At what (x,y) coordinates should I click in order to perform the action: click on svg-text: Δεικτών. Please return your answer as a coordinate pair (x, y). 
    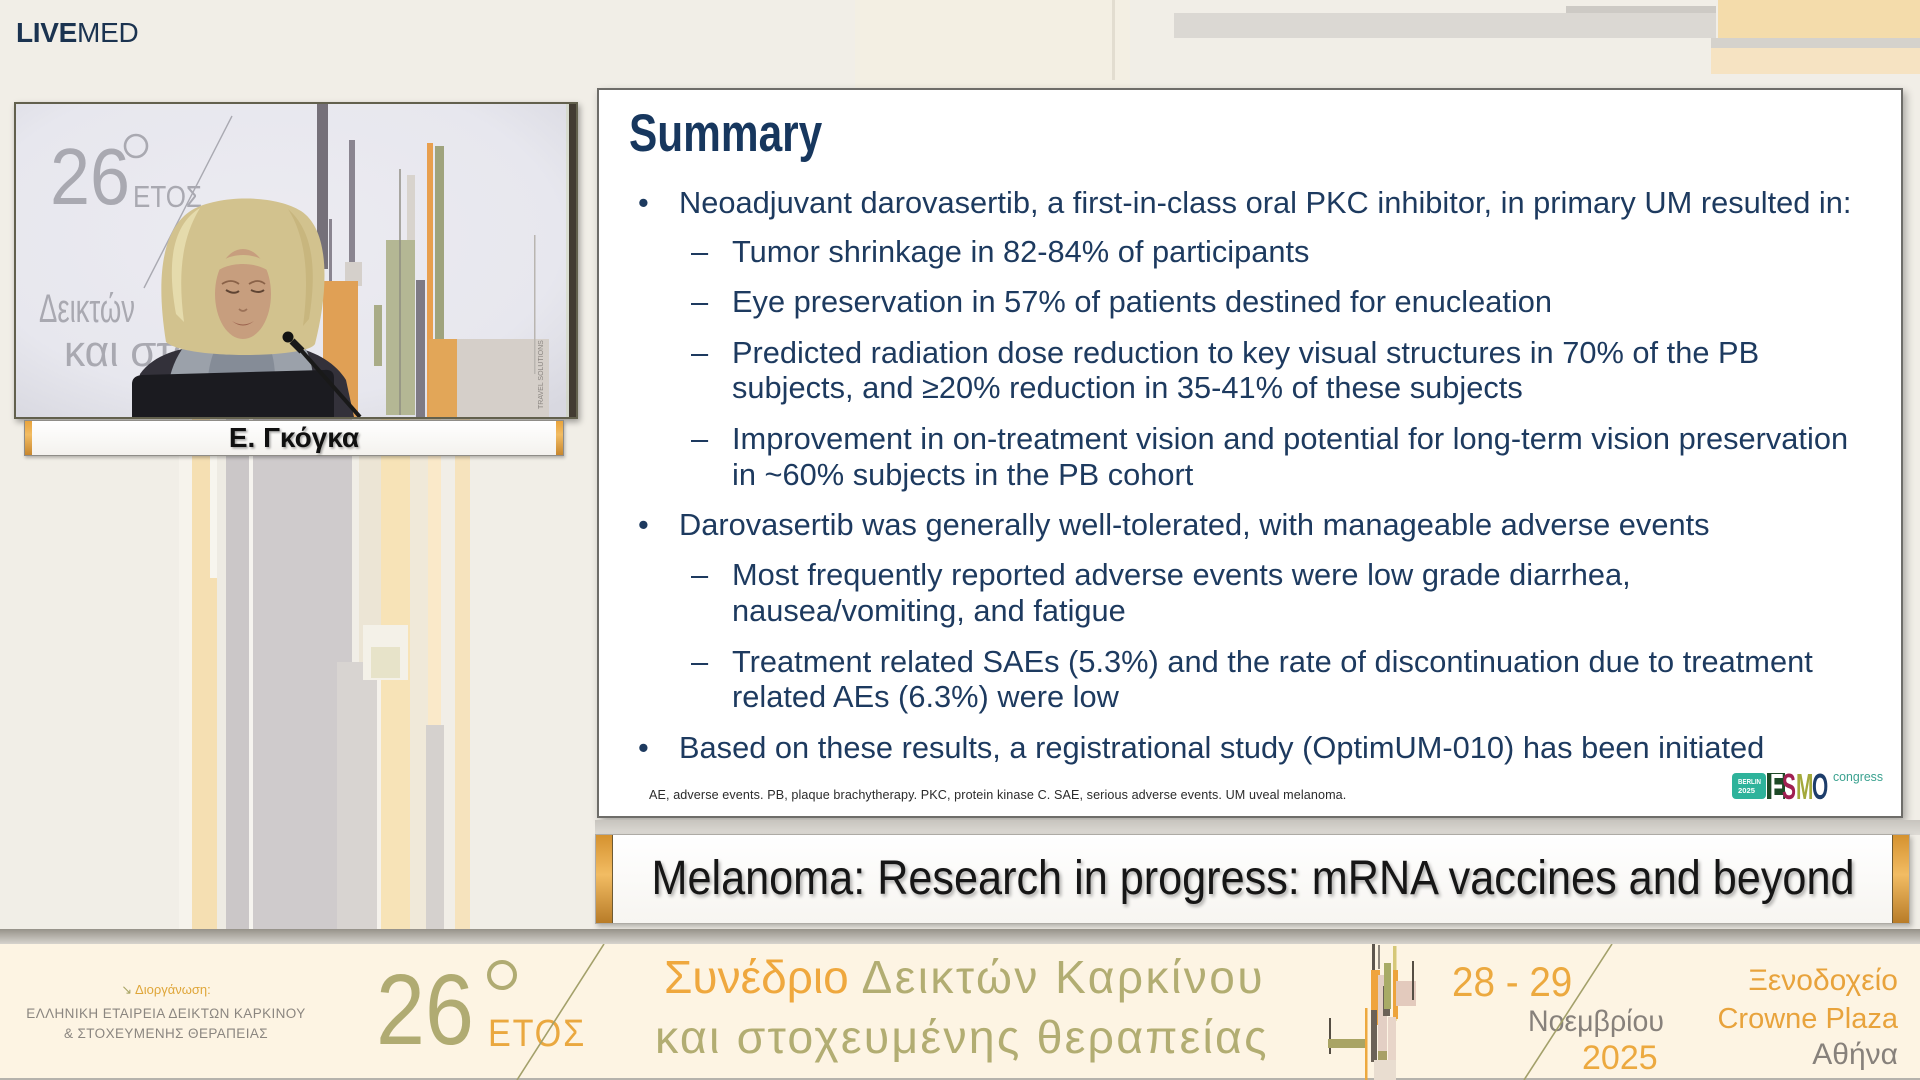
    Looking at the image, I should click on (87, 309).